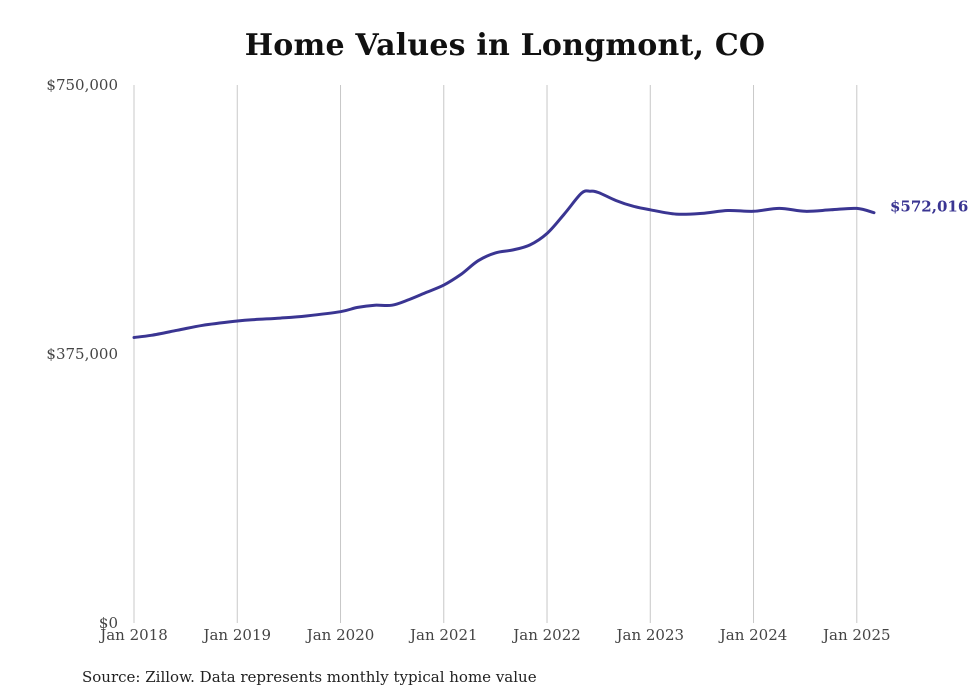 The height and width of the screenshot is (699, 980). What do you see at coordinates (649, 635) in the screenshot?
I see `x-tick-label: Jan 2023` at bounding box center [649, 635].